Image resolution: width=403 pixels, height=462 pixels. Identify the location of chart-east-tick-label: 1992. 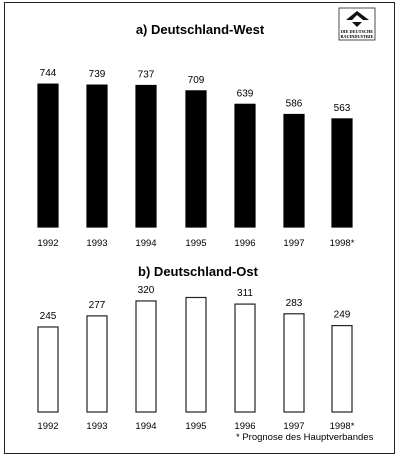
(47, 426).